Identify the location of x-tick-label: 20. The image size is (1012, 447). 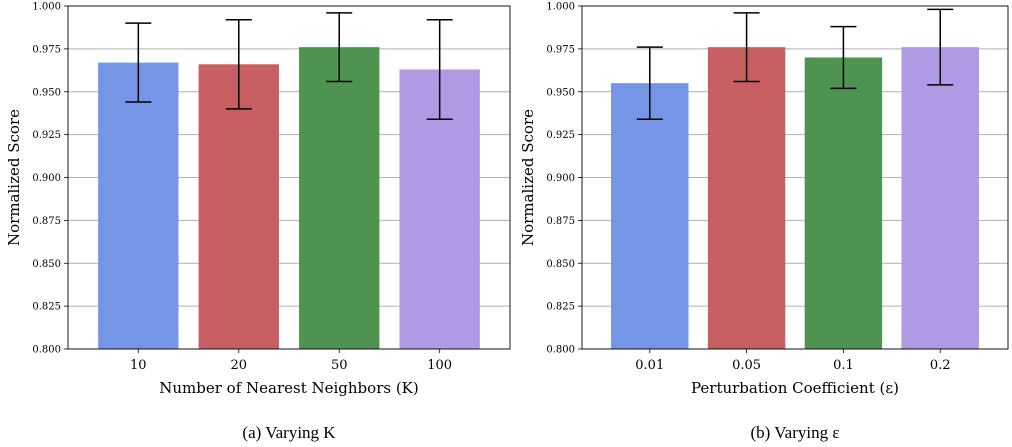
(238, 365).